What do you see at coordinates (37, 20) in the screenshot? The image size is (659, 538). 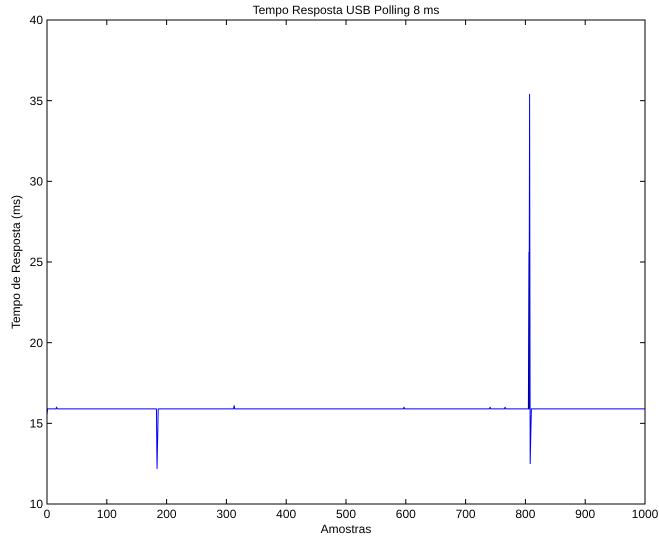 I see `y-tick-label: 40` at bounding box center [37, 20].